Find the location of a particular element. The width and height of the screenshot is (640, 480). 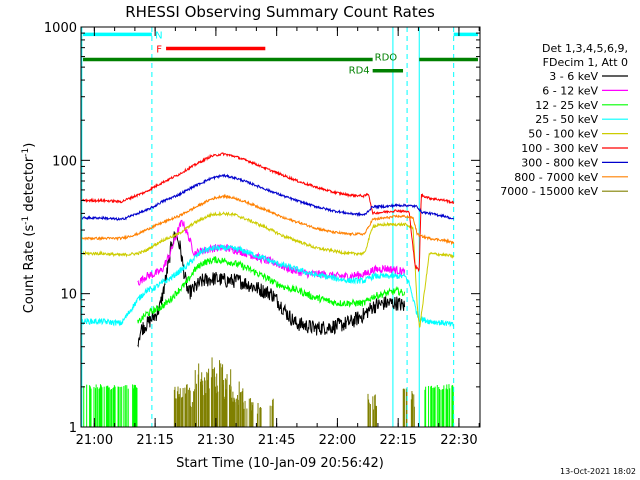

legend-label-5: 100 - 300 keV is located at coordinates (559, 148).